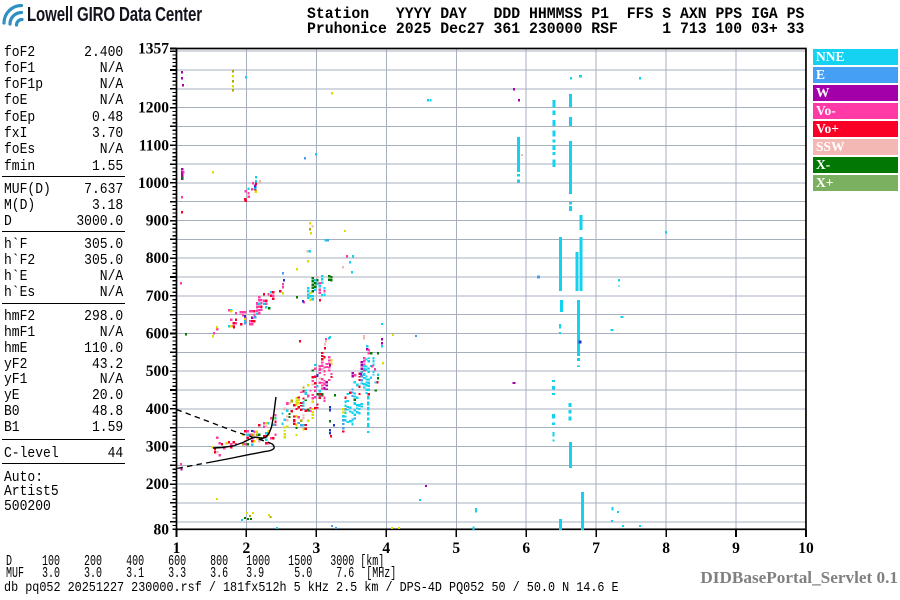  I want to click on svg-text: 1000, so click(153, 183).